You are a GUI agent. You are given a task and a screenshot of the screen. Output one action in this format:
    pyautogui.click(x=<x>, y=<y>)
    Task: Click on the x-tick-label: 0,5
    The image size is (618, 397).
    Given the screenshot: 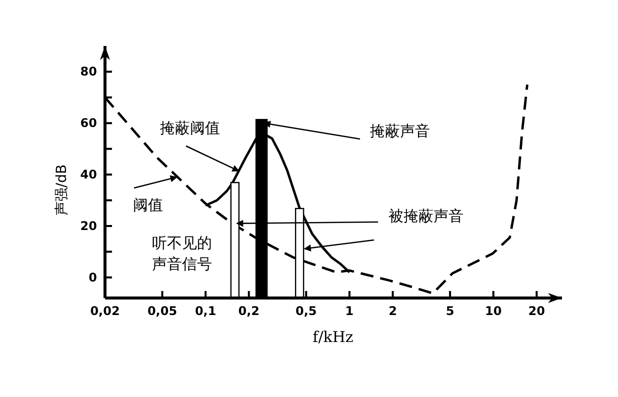 What is the action you would take?
    pyautogui.click(x=306, y=311)
    